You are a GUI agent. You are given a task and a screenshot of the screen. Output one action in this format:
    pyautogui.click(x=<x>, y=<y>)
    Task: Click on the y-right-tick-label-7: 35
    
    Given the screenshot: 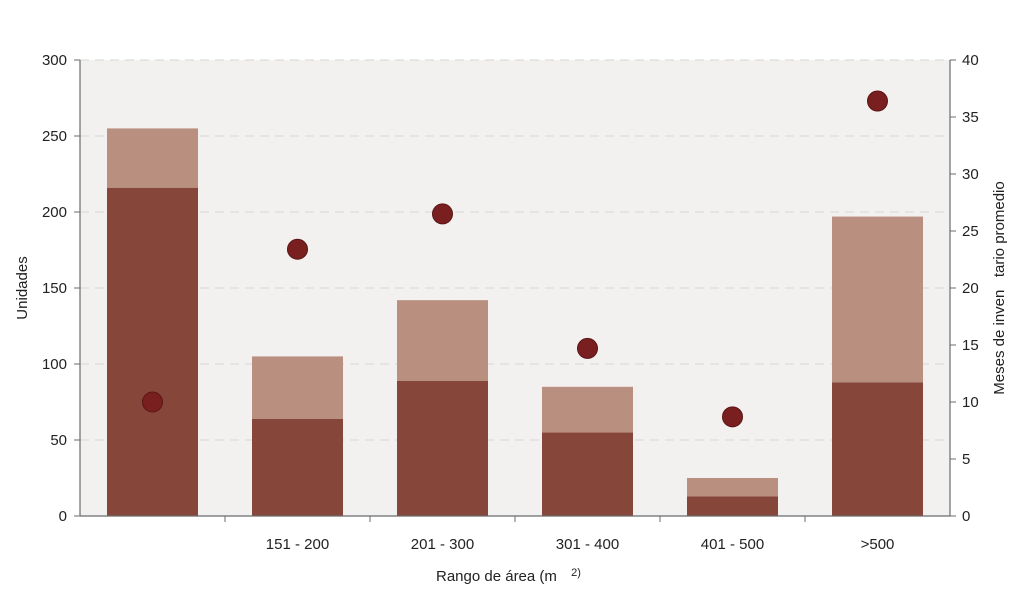 What is the action you would take?
    pyautogui.click(x=970, y=117)
    